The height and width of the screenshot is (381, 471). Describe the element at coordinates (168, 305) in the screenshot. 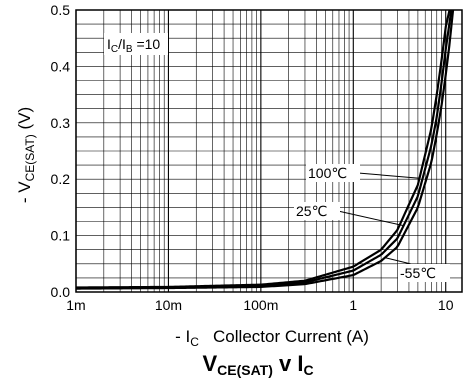

I see `x-tick-label: 10m` at that location.